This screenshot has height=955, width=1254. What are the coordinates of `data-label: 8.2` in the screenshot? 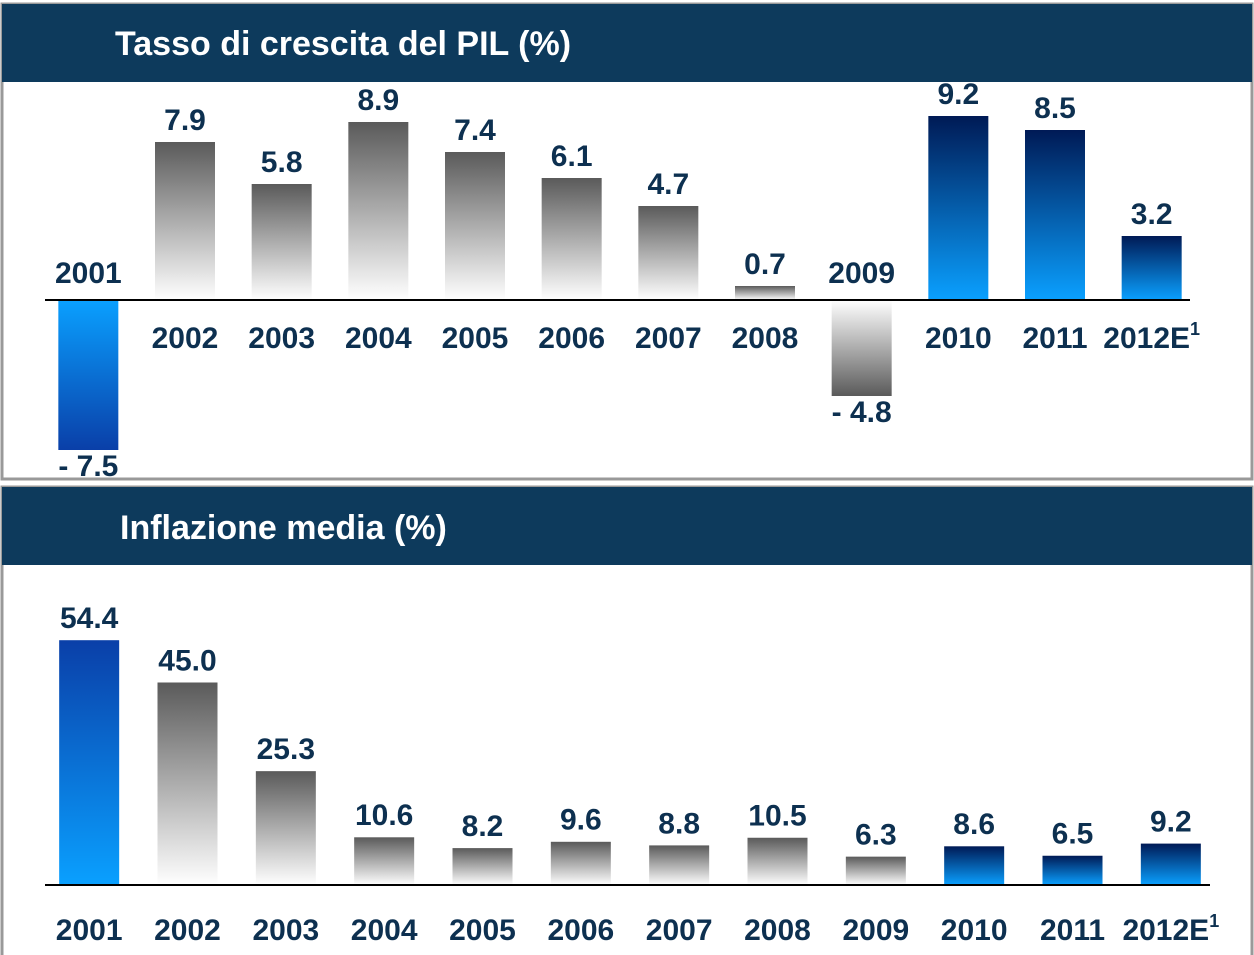 It's located at (483, 826).